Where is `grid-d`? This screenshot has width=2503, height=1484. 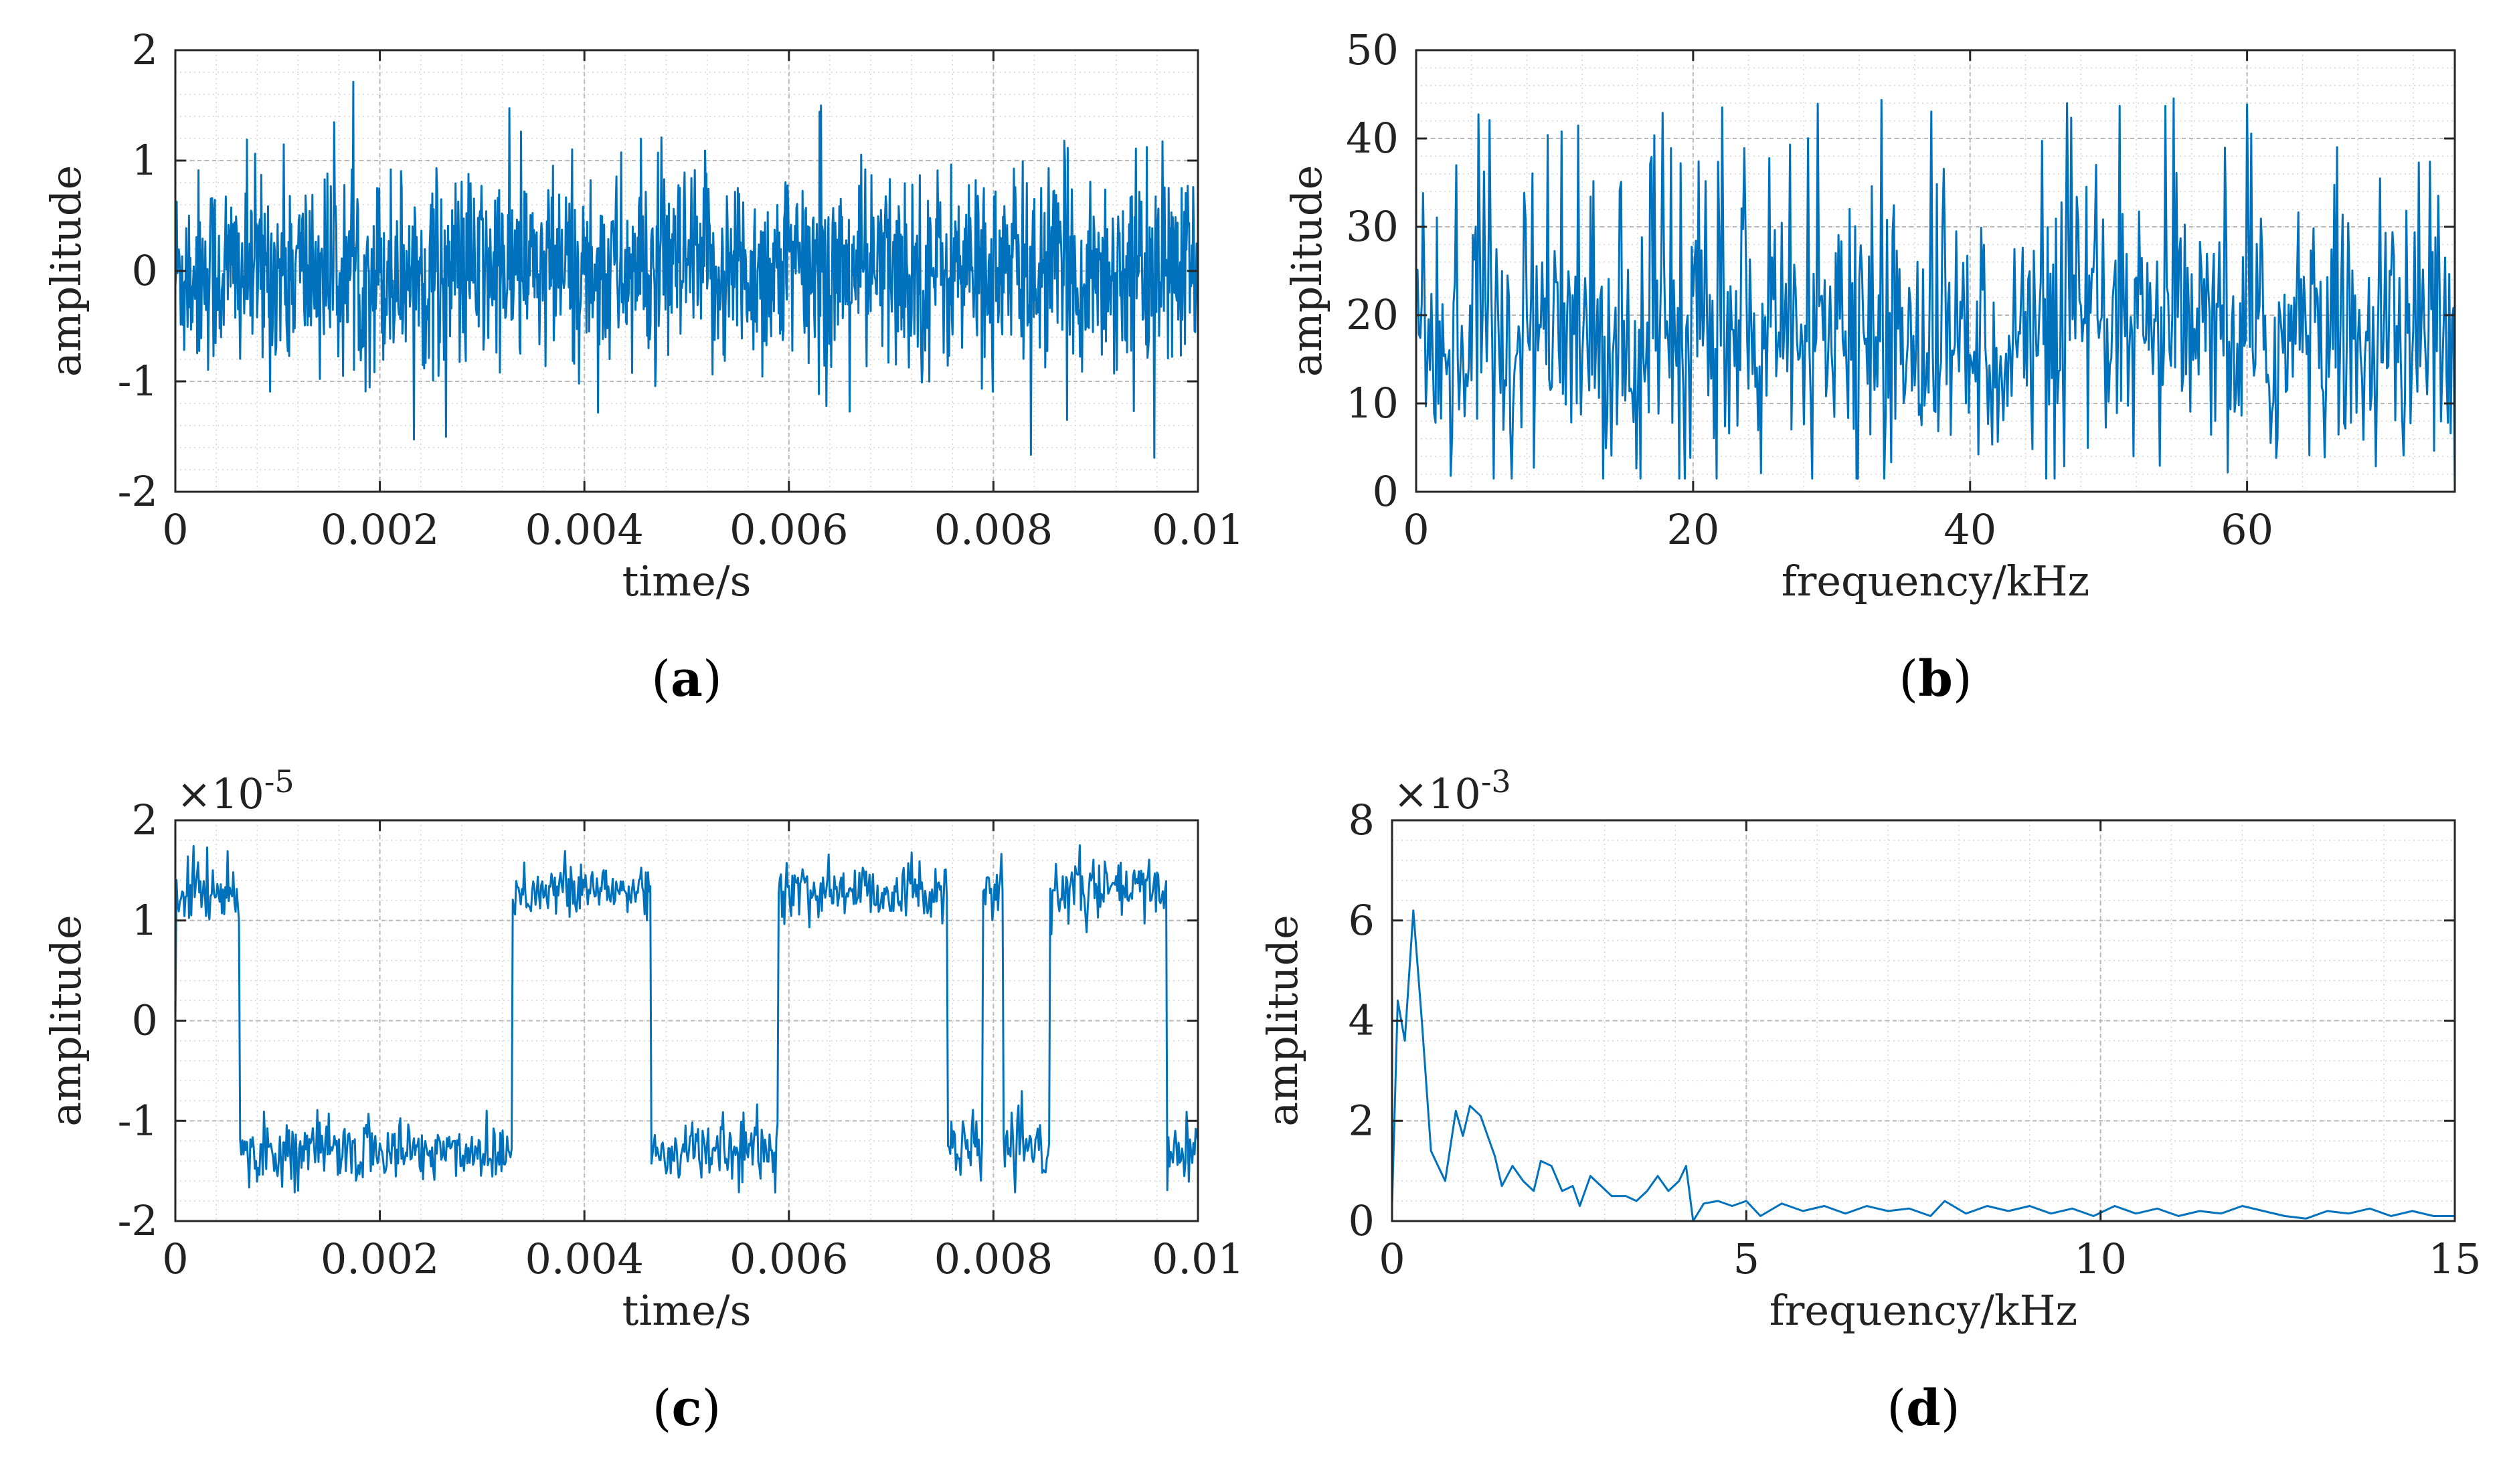
grid-d is located at coordinates (1923, 1021).